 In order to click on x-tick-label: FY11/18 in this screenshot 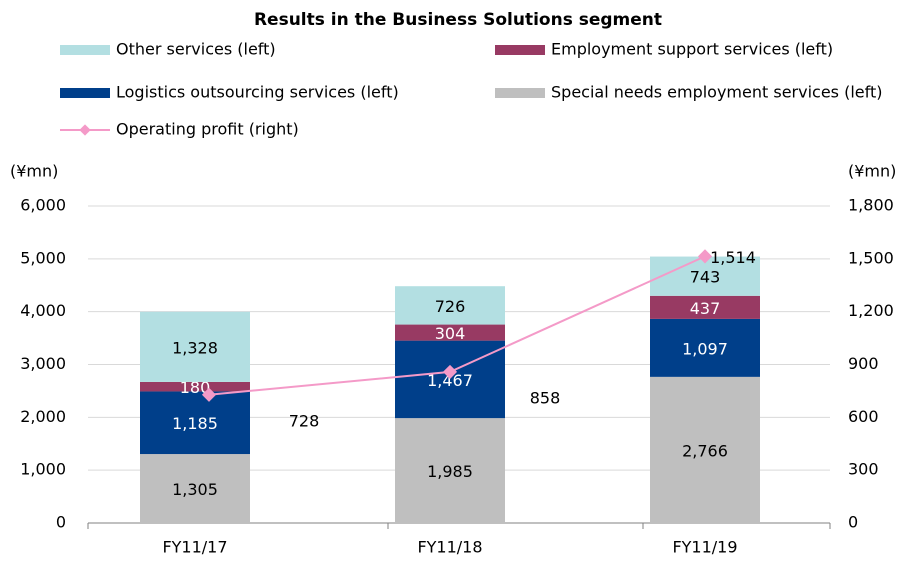, I will do `click(449, 547)`.